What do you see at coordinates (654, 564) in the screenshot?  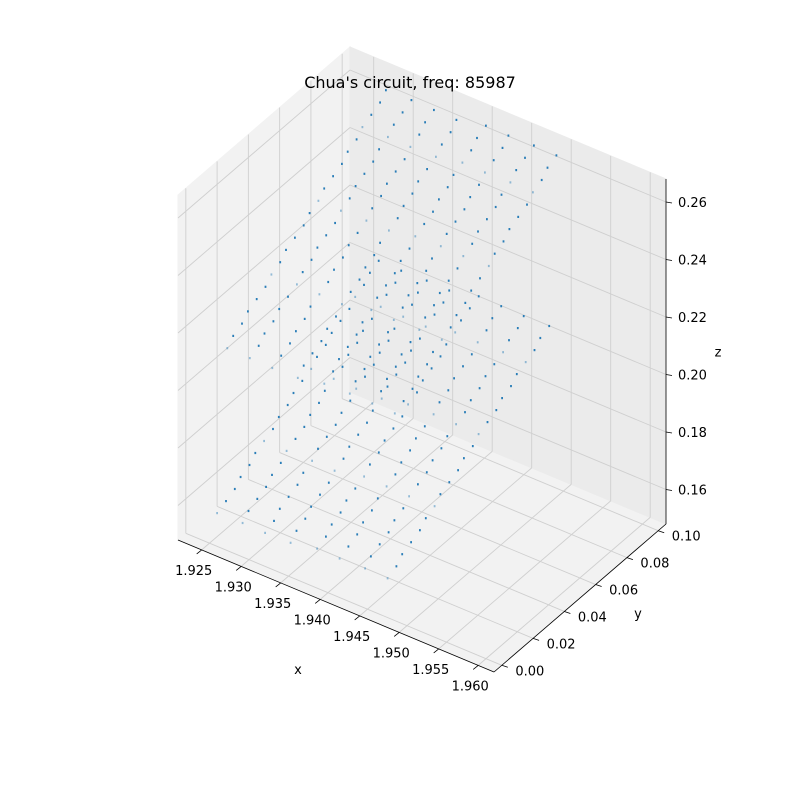 I see `y-tick-label: 0.08` at bounding box center [654, 564].